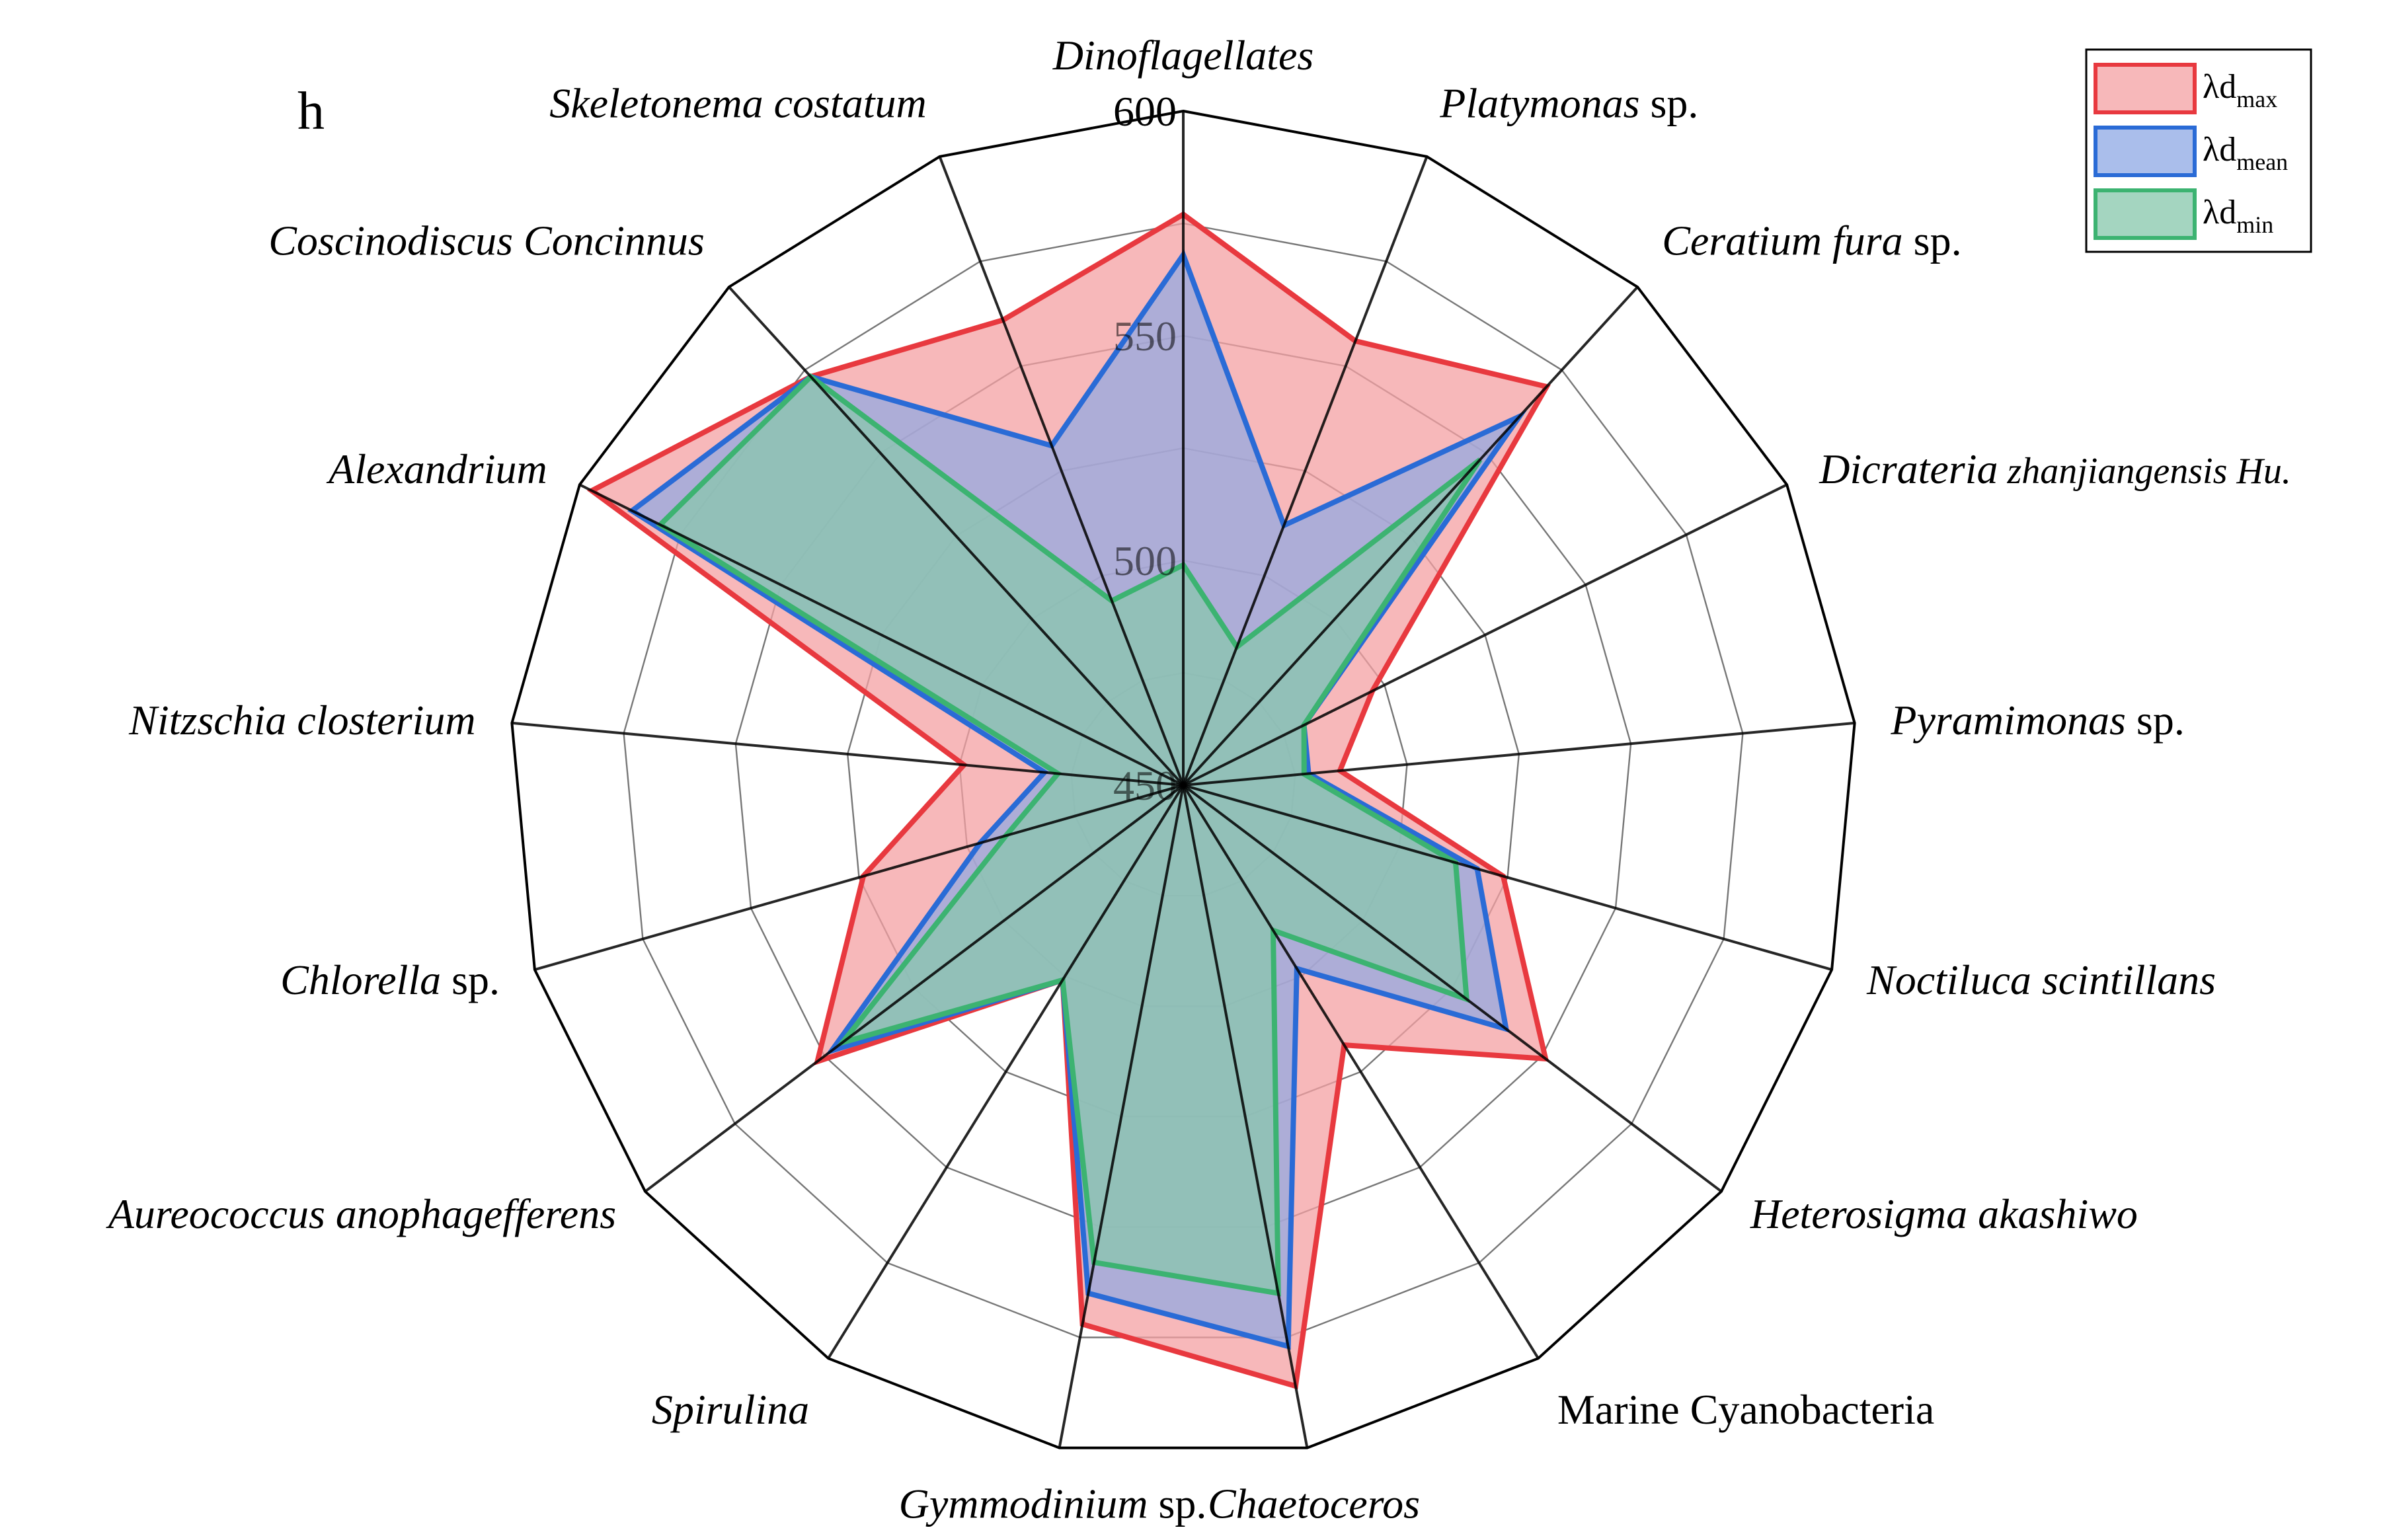  What do you see at coordinates (1145, 448) in the screenshot?
I see `radial-tick-labels: 450 500 550 600` at bounding box center [1145, 448].